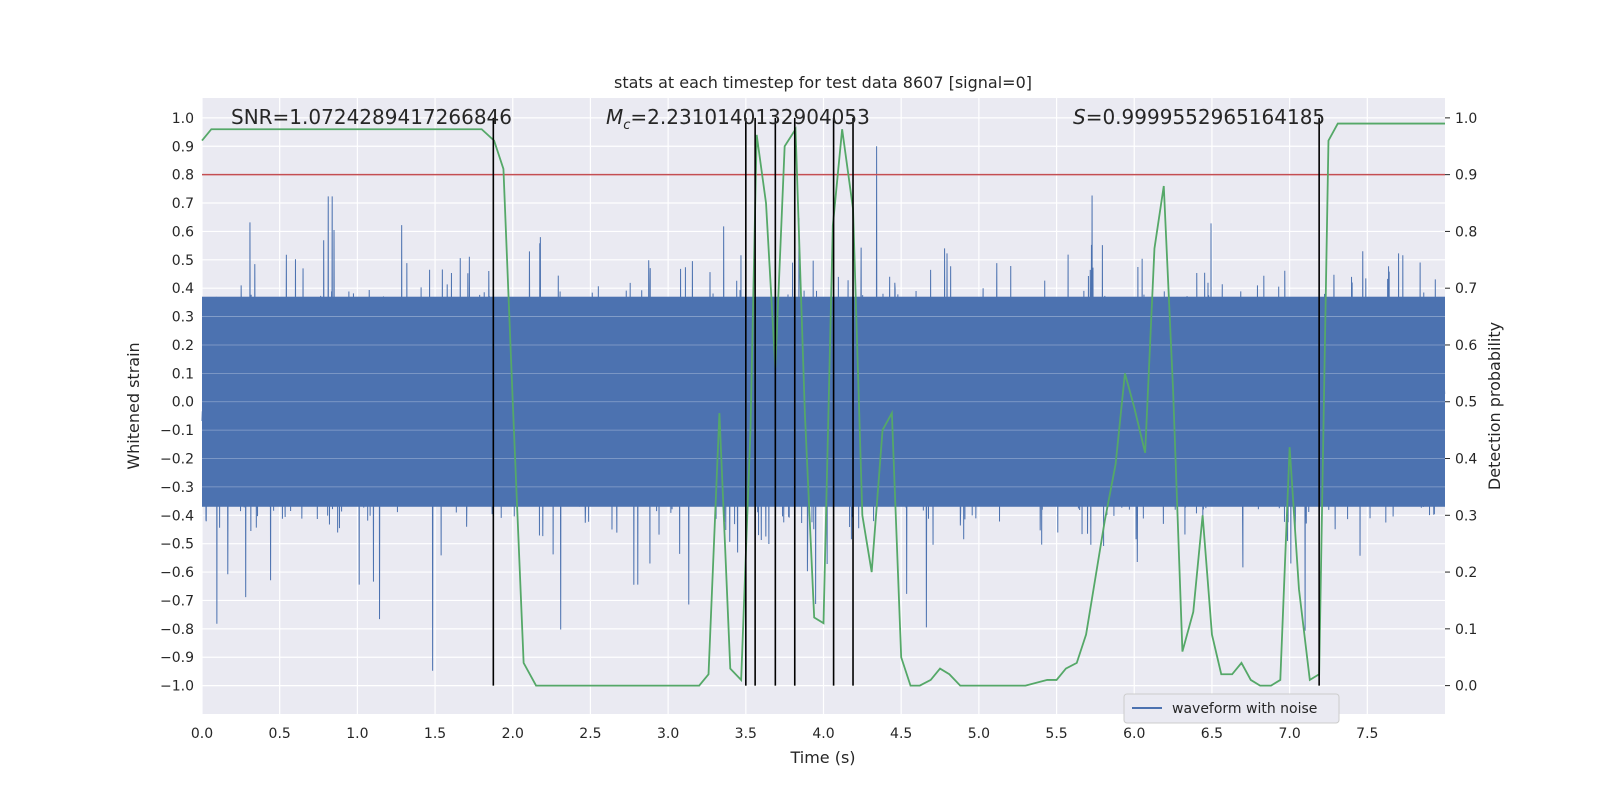  I want to click on y-axis-left-label: Whitened strain, so click(133, 405).